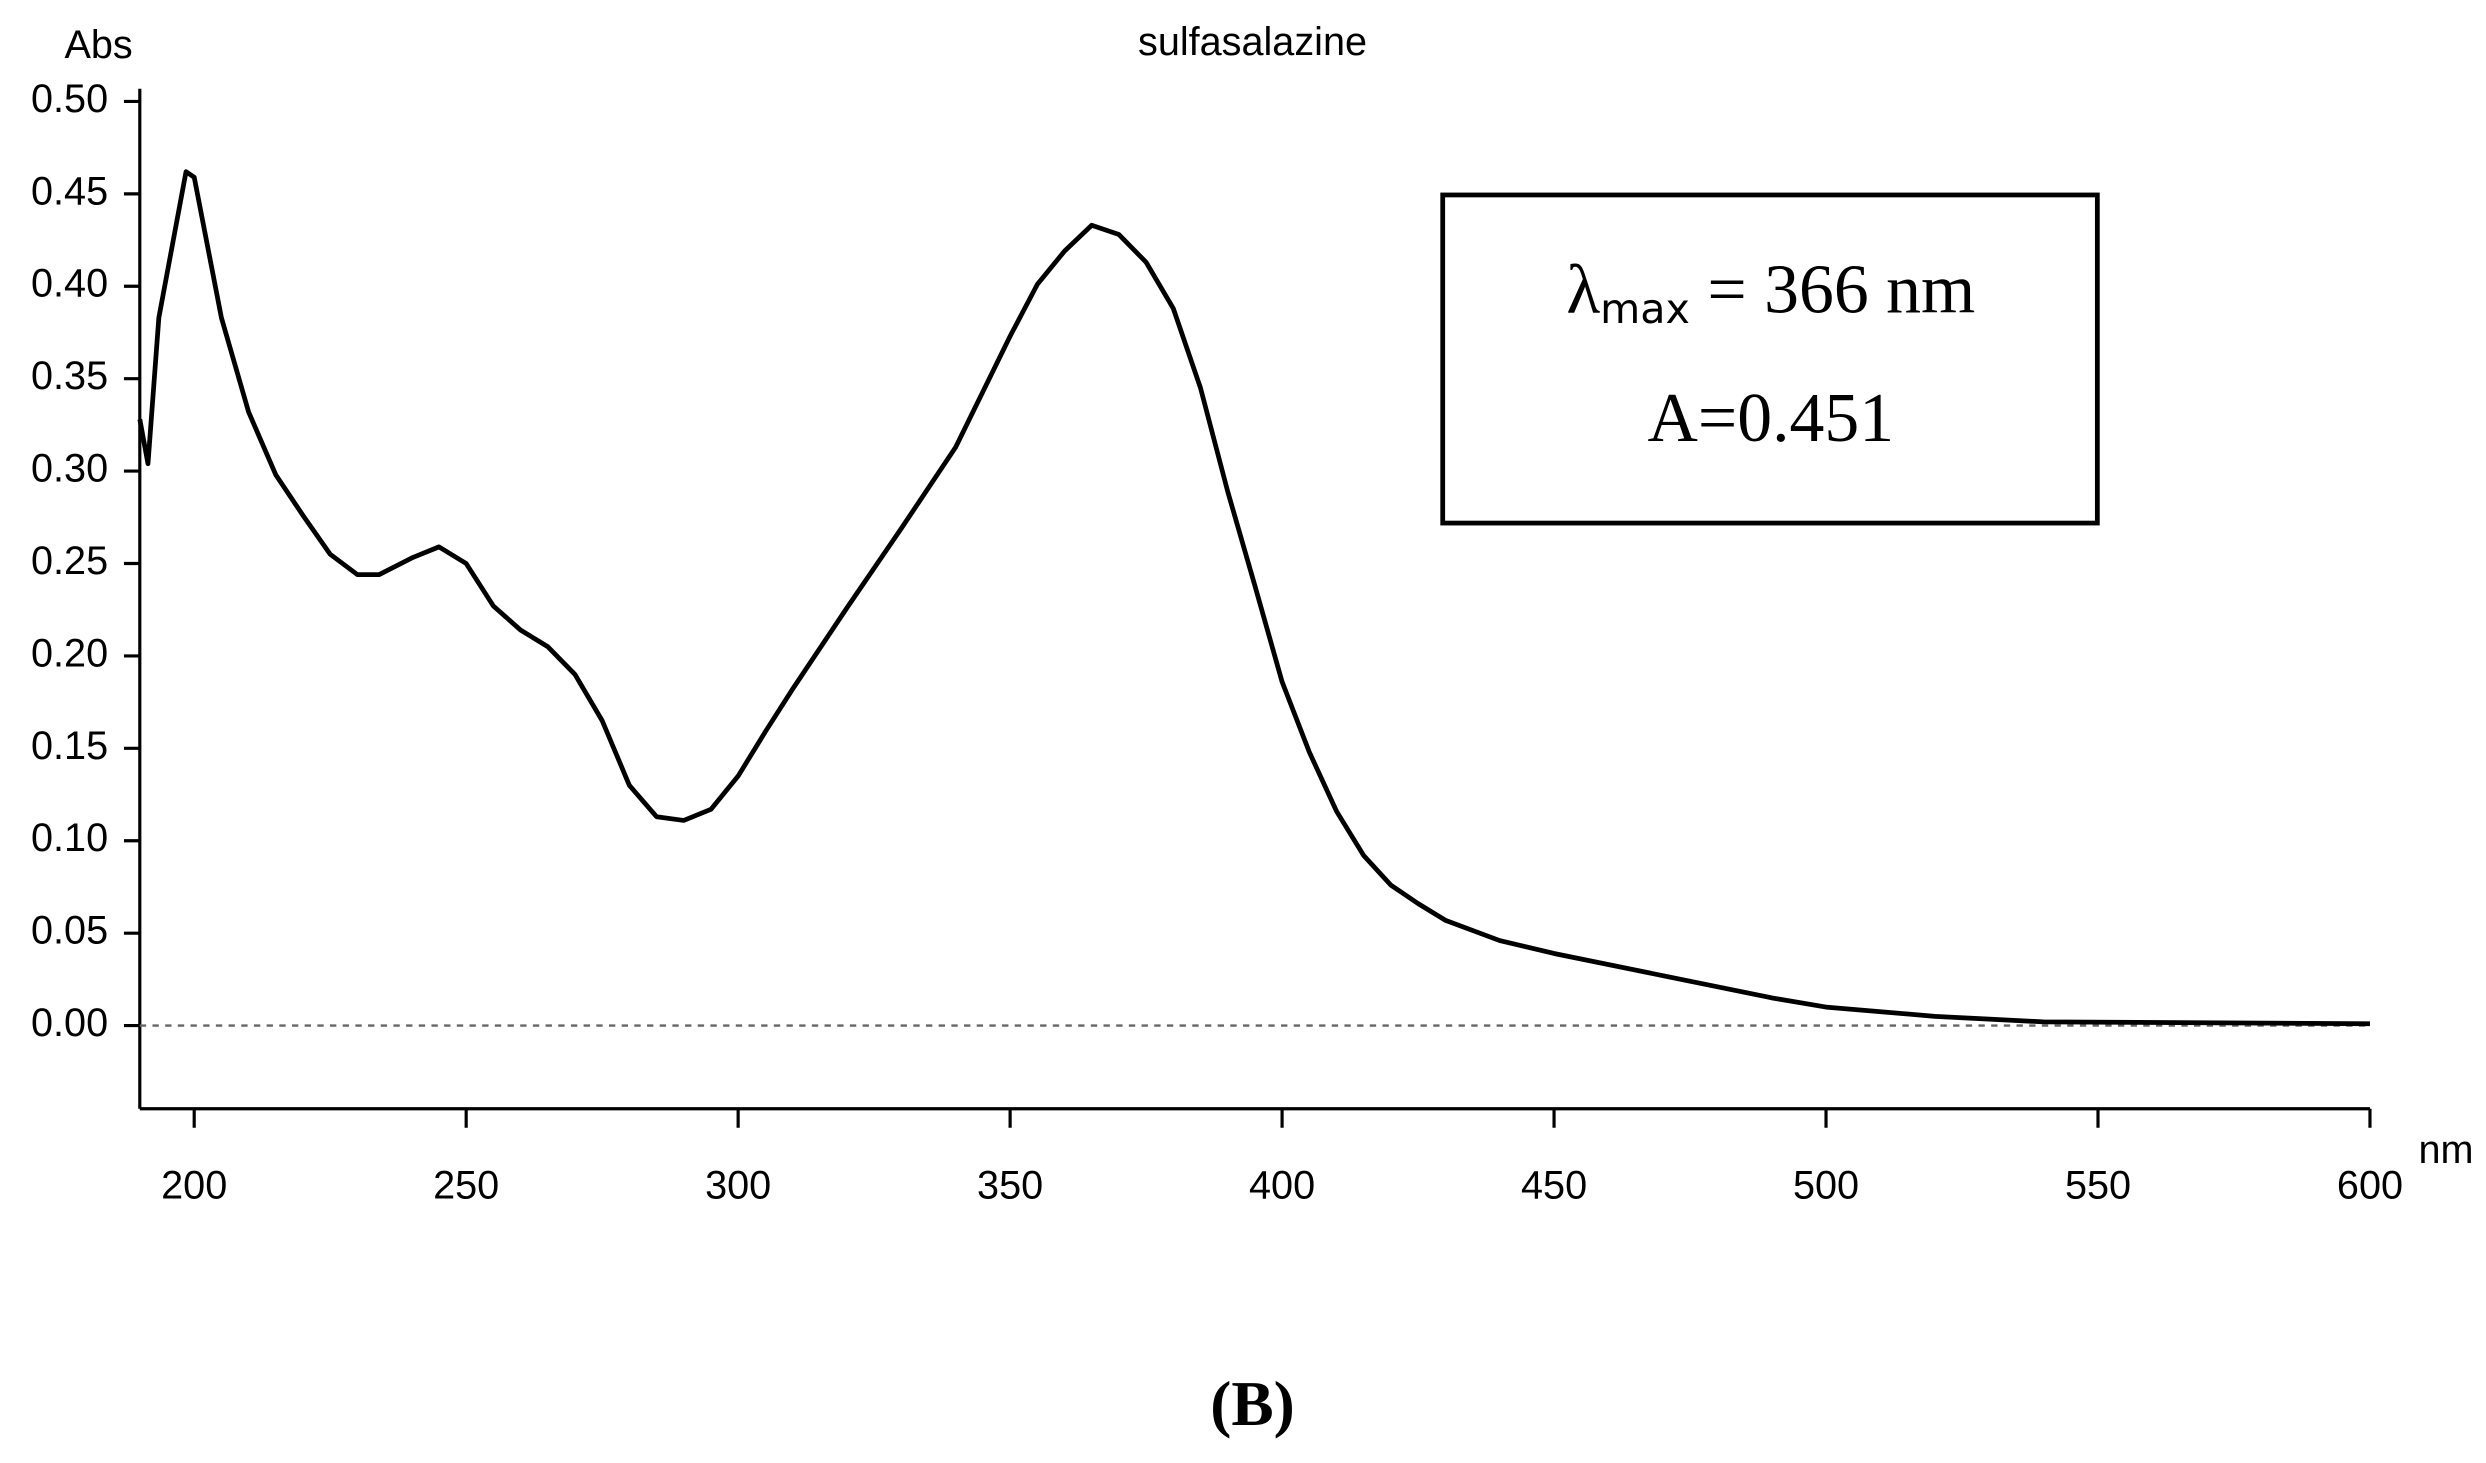  Describe the element at coordinates (1554, 1185) in the screenshot. I see `x-tick-label: 450` at that location.